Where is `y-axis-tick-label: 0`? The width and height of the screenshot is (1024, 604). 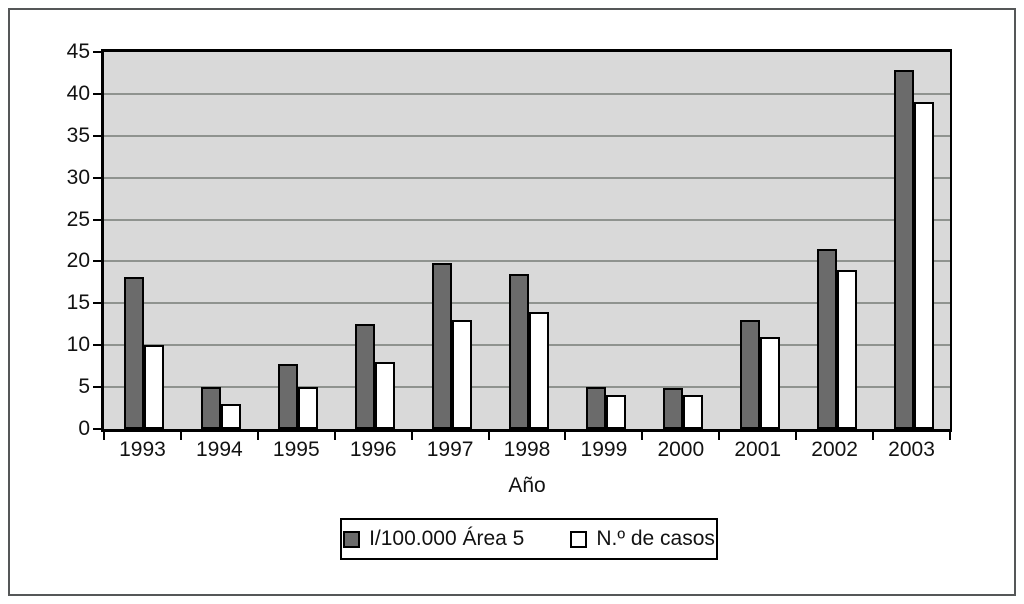
y-axis-tick-label: 0 is located at coordinates (84, 428).